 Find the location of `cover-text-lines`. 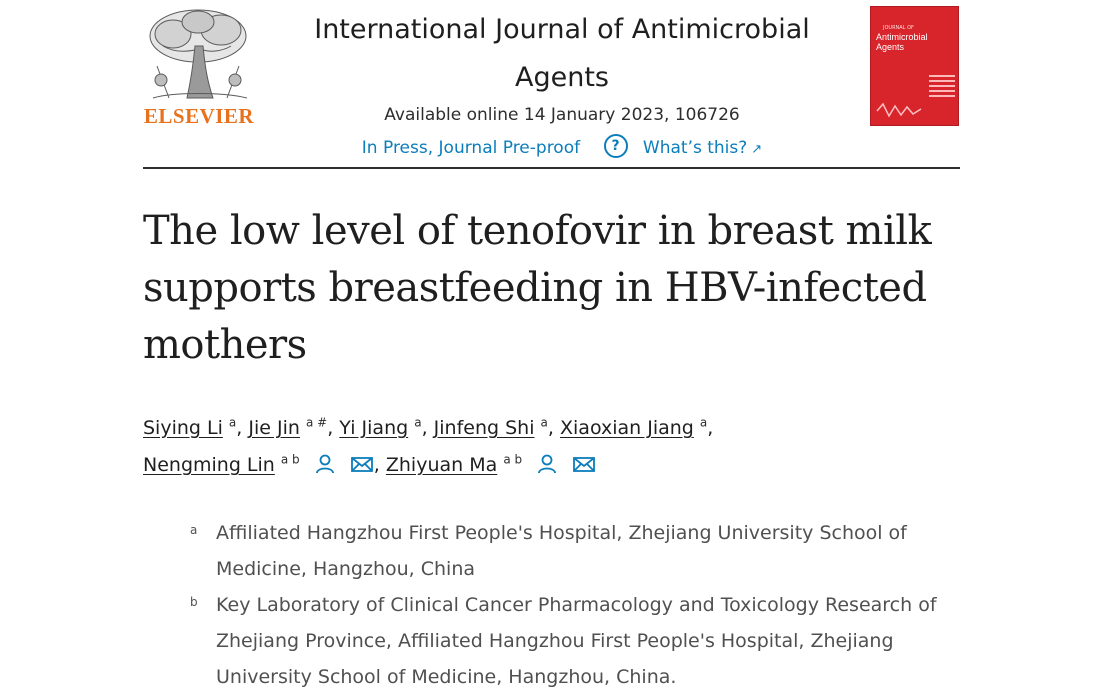

cover-text-lines is located at coordinates (942, 87).